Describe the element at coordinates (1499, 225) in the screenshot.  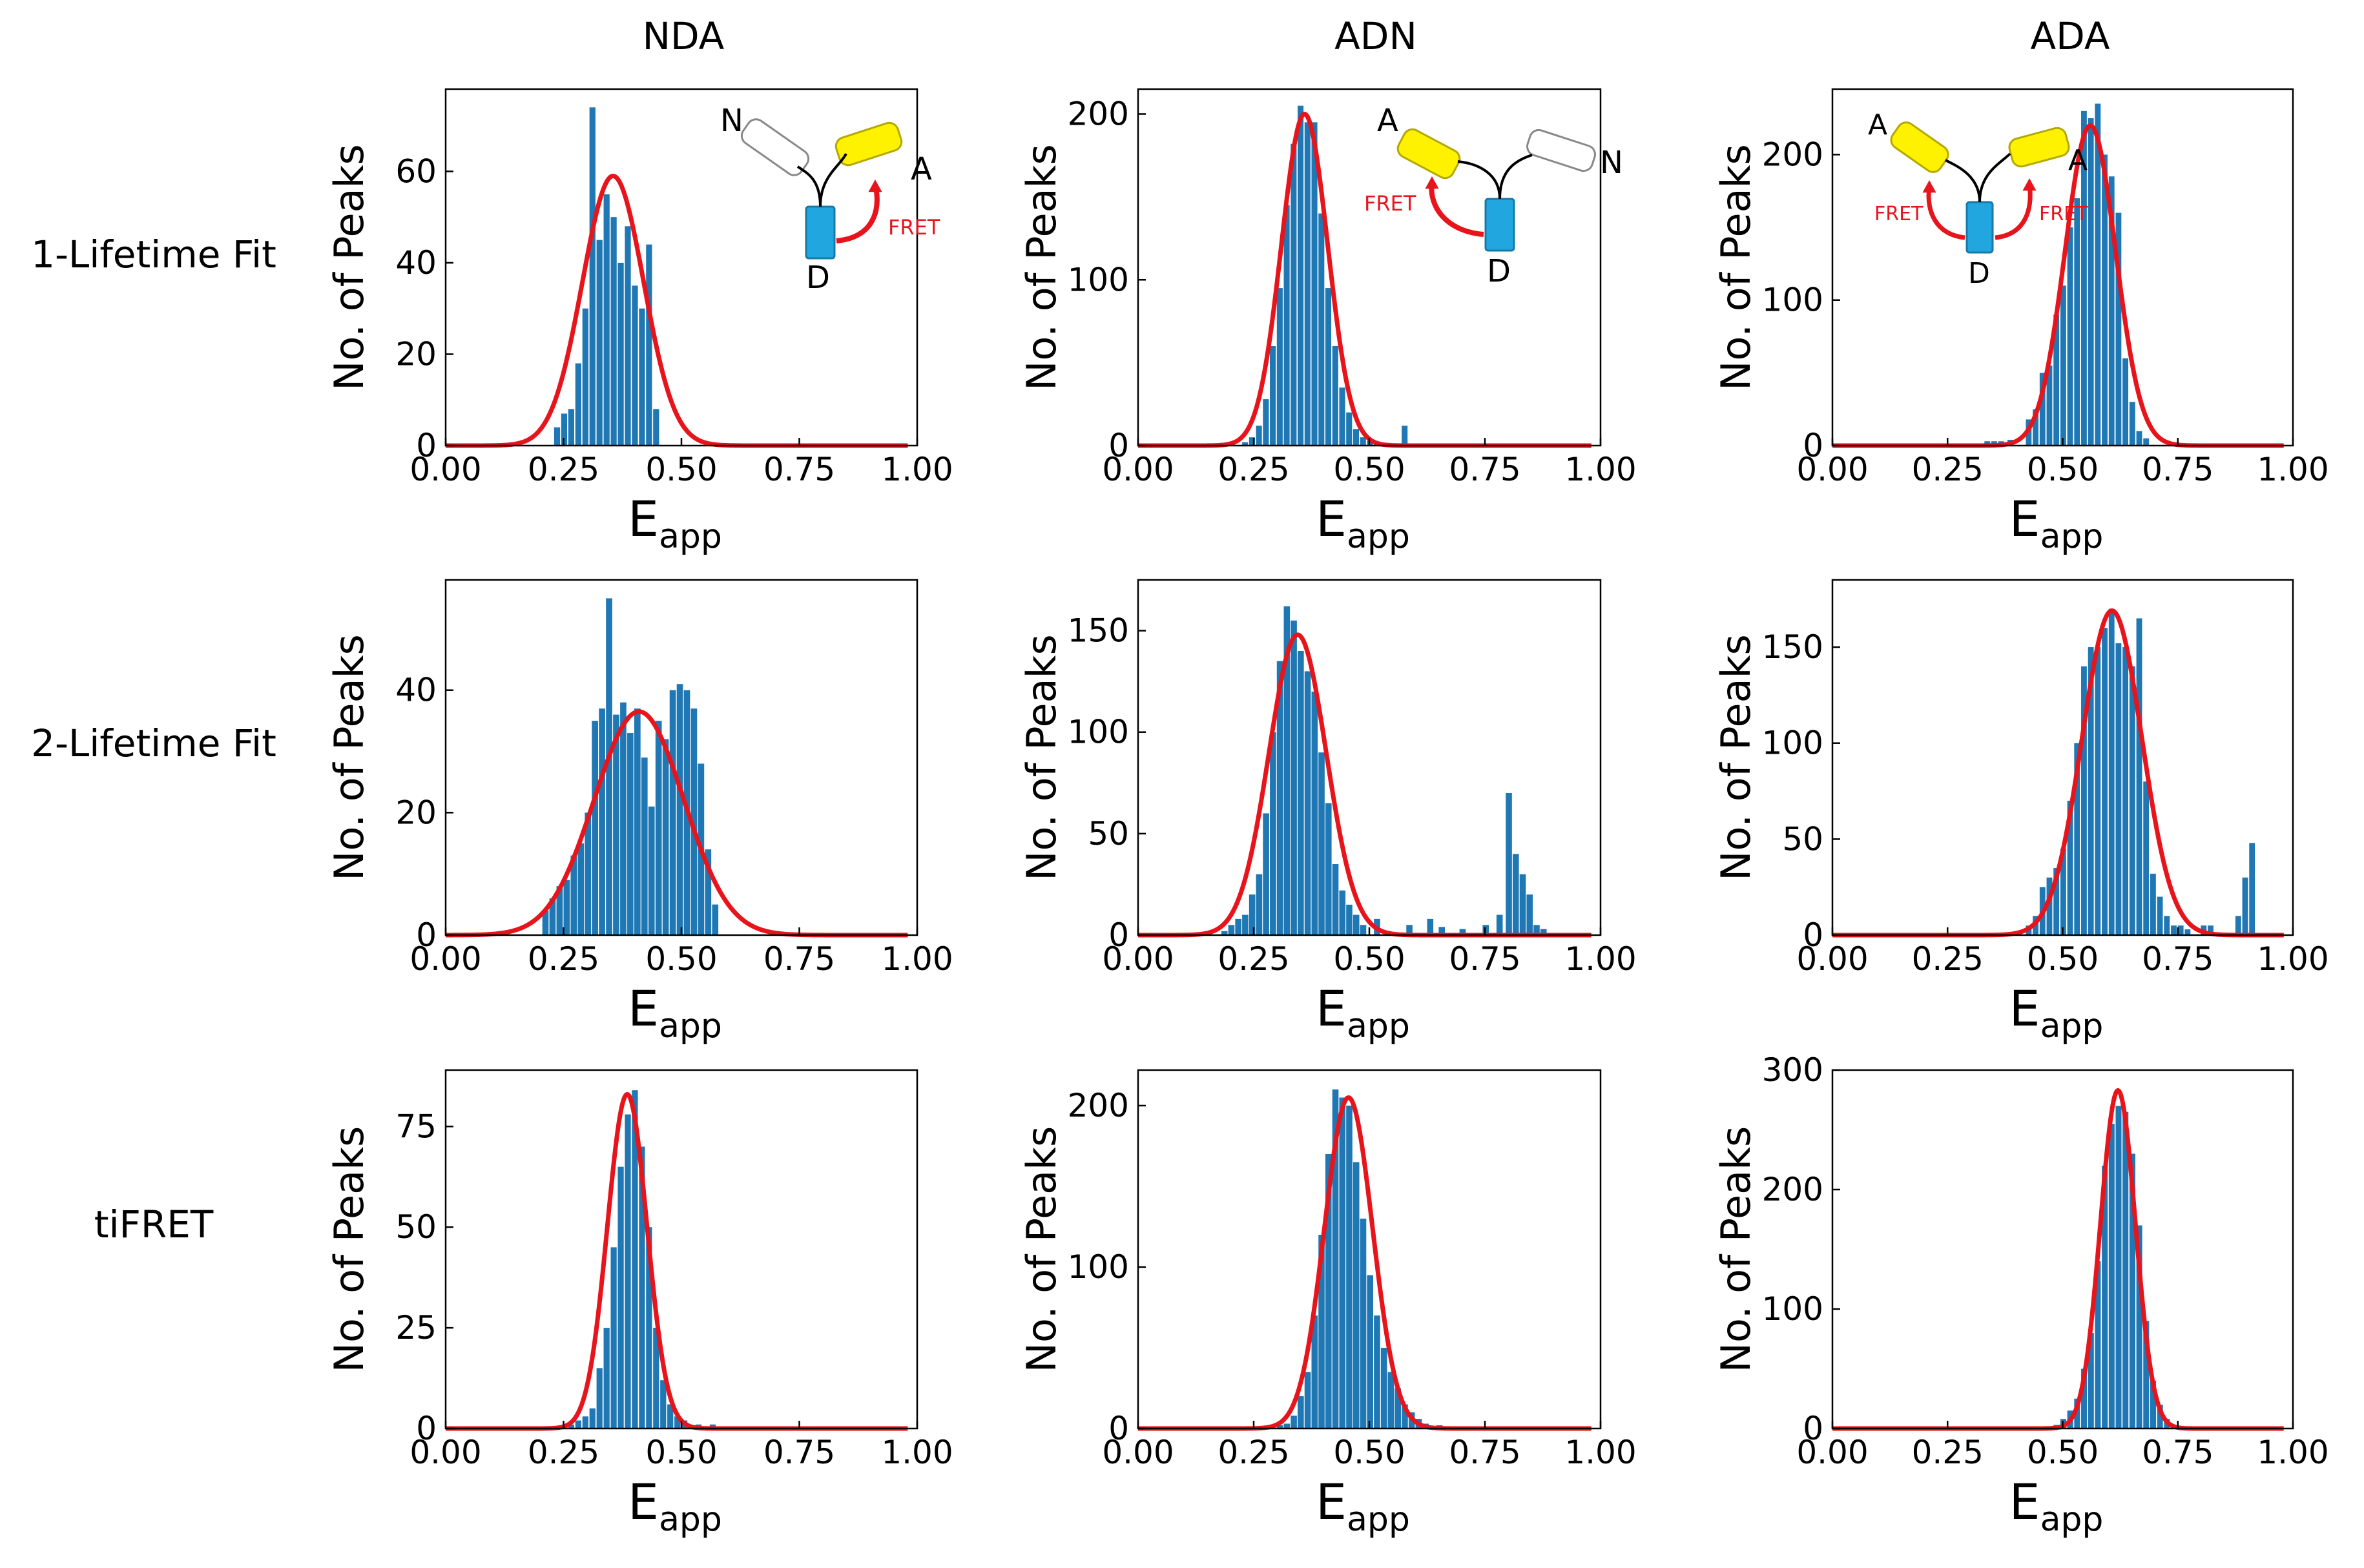
I see `donor-dye` at that location.